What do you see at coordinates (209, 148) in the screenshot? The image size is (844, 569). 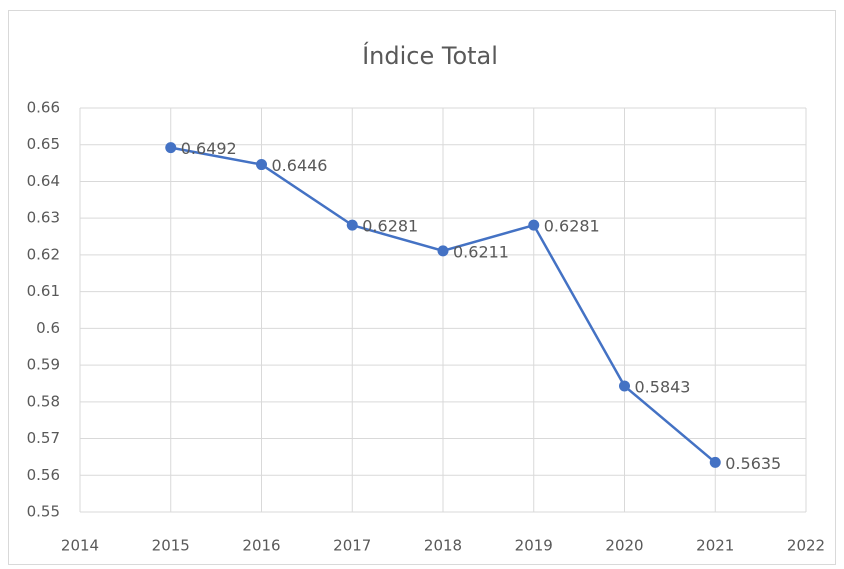 I see `data-label: 0.6492` at bounding box center [209, 148].